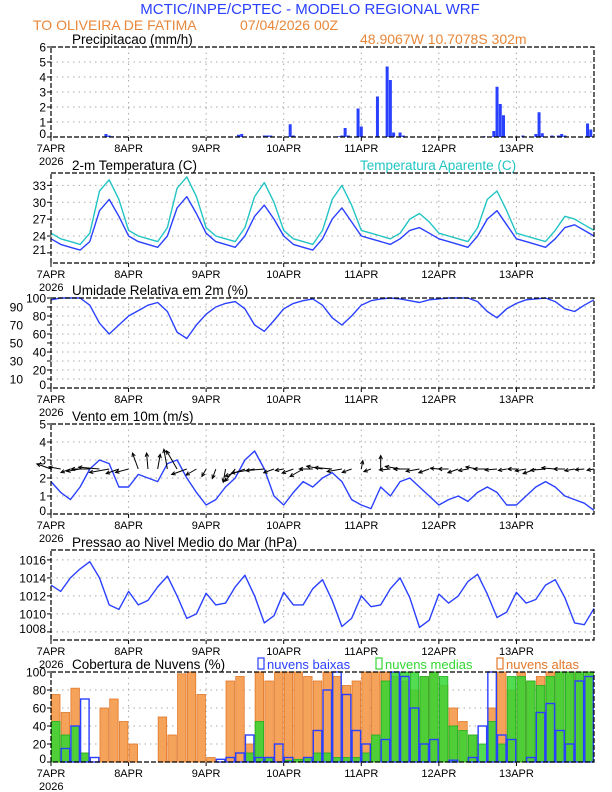  I want to click on legend-label: nuvens altas, so click(542, 664).